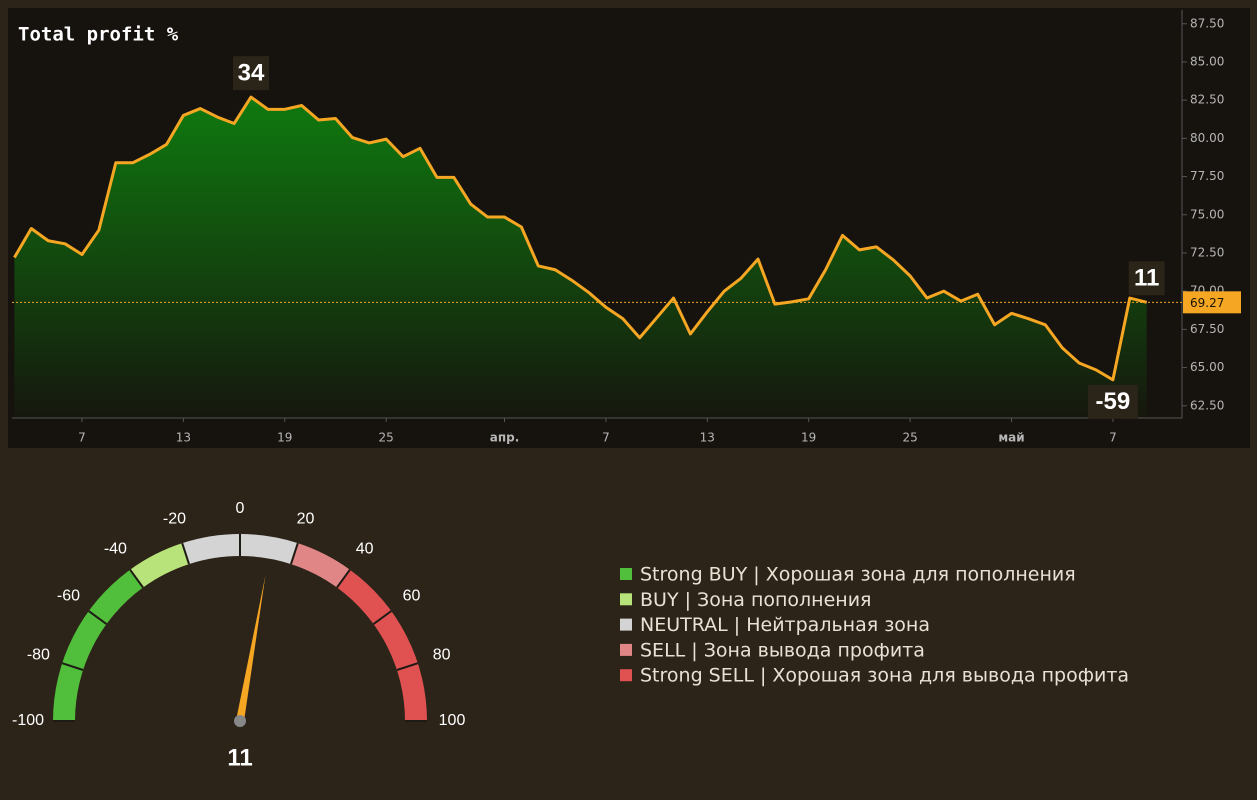 This screenshot has height=800, width=1257. I want to click on point-label: -59, so click(1113, 401).